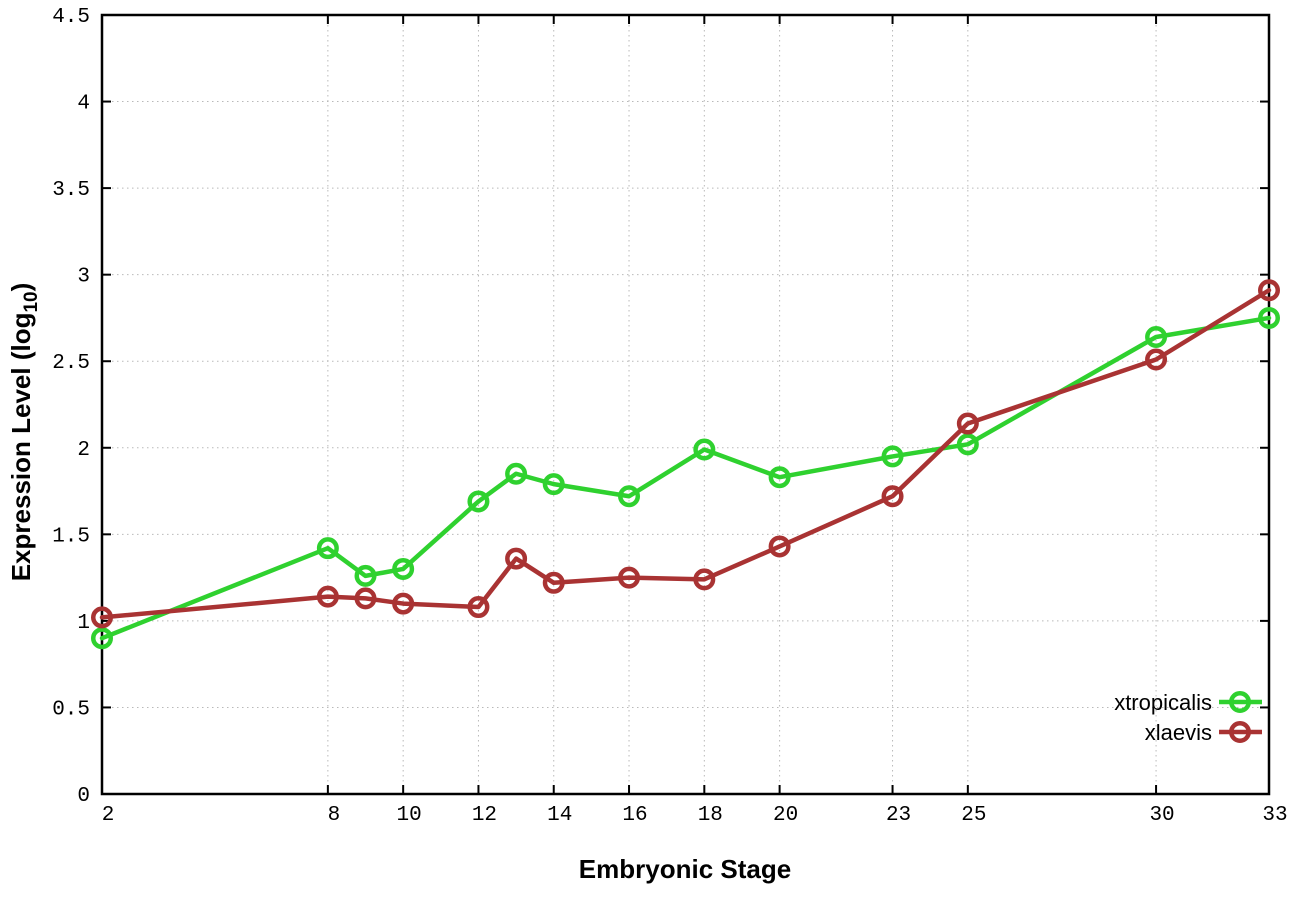 The height and width of the screenshot is (907, 1296). Describe the element at coordinates (83, 104) in the screenshot. I see `y-tick-label: 4` at that location.